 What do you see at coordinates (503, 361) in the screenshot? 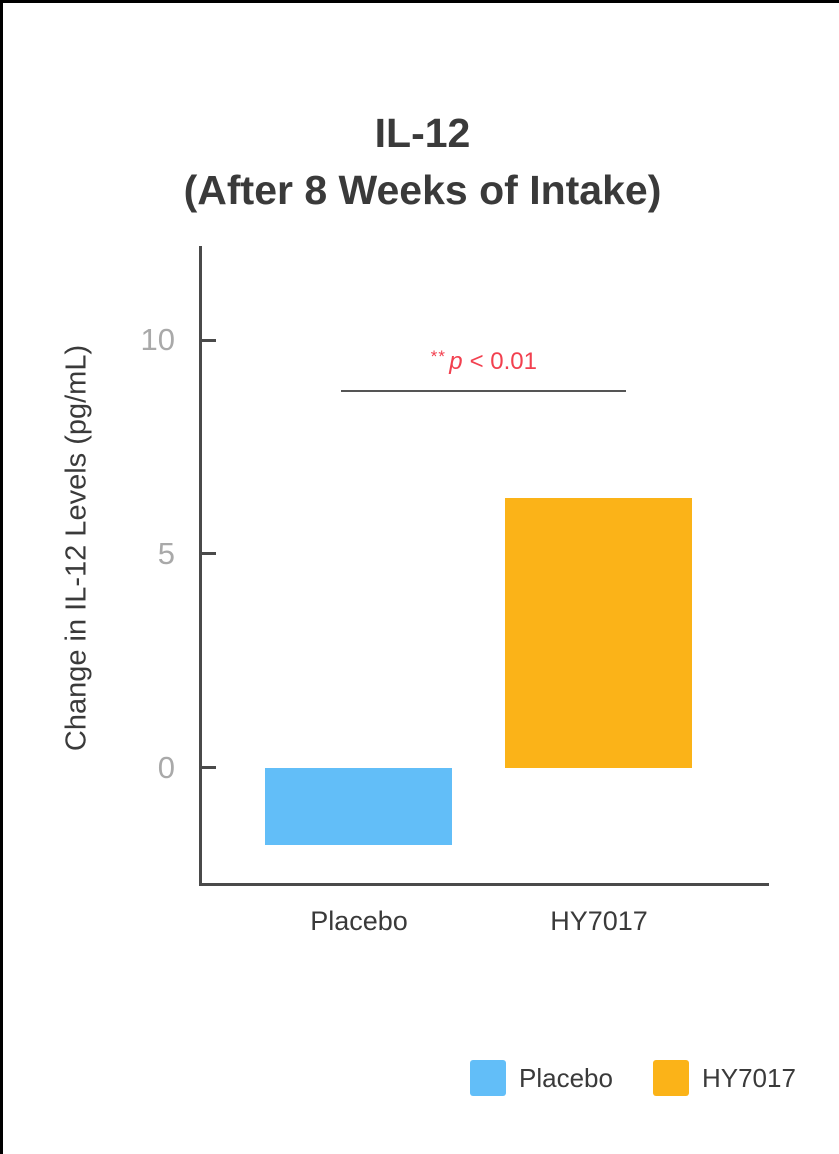
I see `significance-comparison: < 0.01` at bounding box center [503, 361].